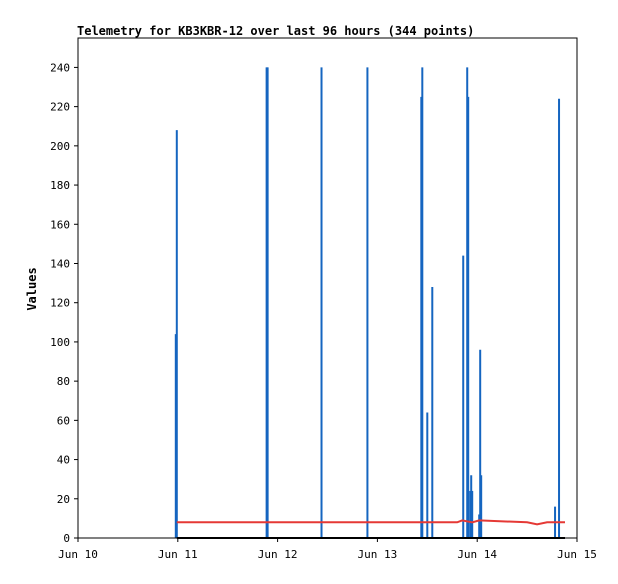 The height and width of the screenshot is (584, 618). I want to click on x-tick-label: Jun 12, so click(278, 554).